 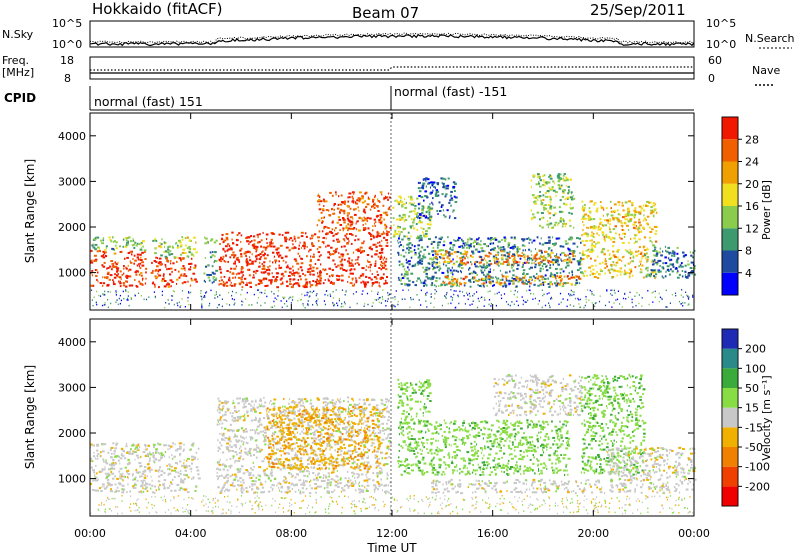 What do you see at coordinates (67, 44) in the screenshot?
I see `noise-left-tick-bottom: 10^0` at bounding box center [67, 44].